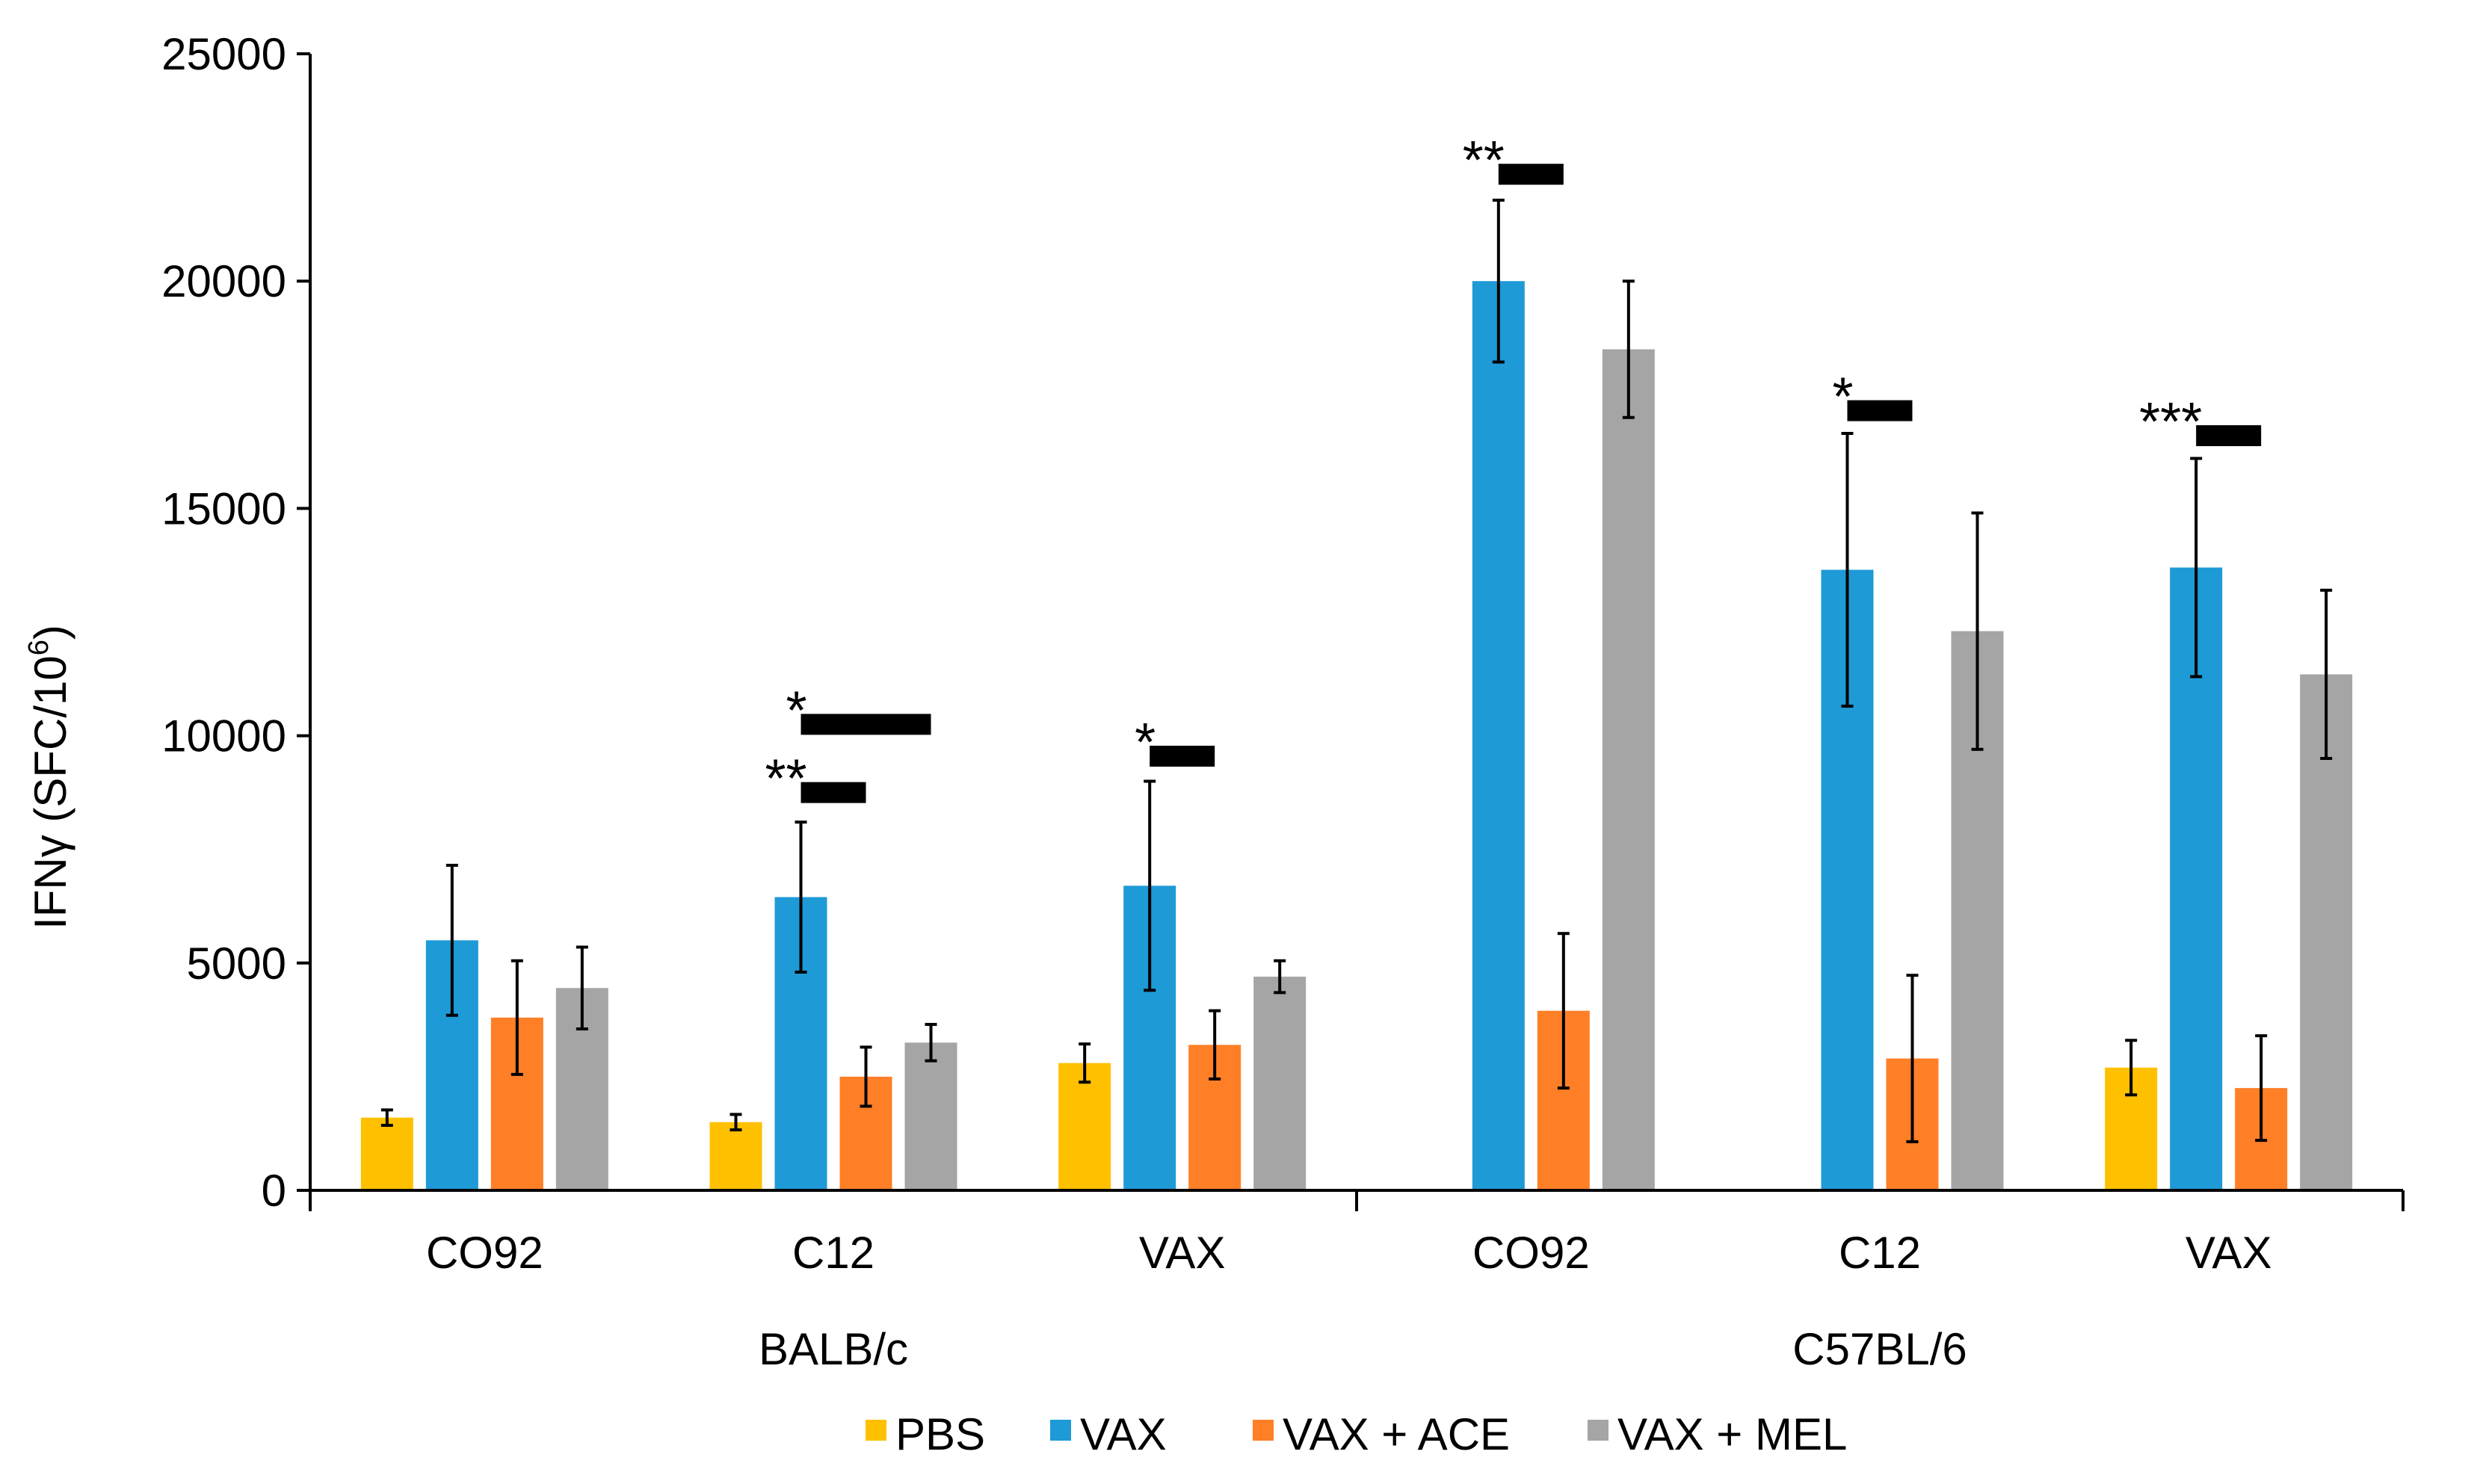 This screenshot has height=1484, width=2483. I want to click on y-tick-label: 25000, so click(223, 54).